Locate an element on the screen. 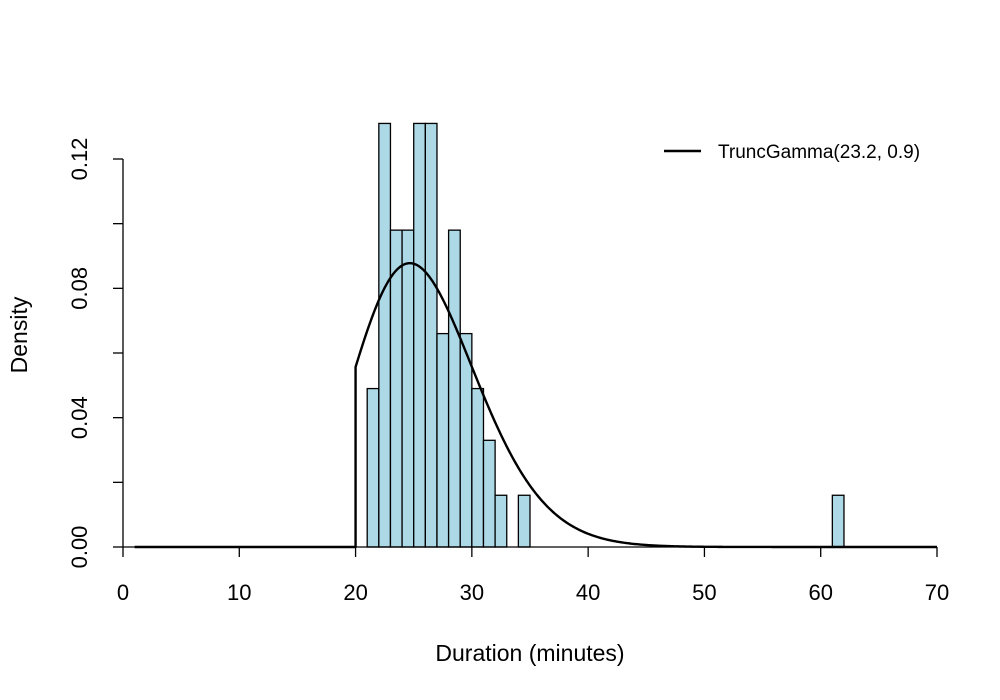 The image size is (1000, 700). legend: TruncGamma(23.2, 0.9) is located at coordinates (792, 152).